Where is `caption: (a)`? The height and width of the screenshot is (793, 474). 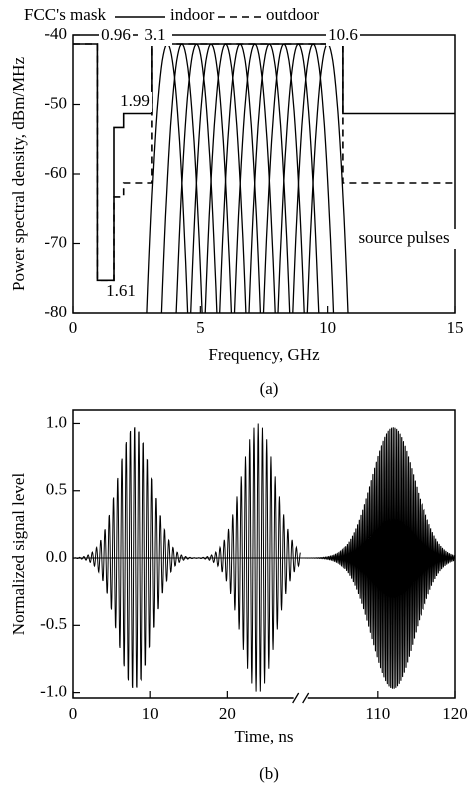
caption: (a) is located at coordinates (269, 388).